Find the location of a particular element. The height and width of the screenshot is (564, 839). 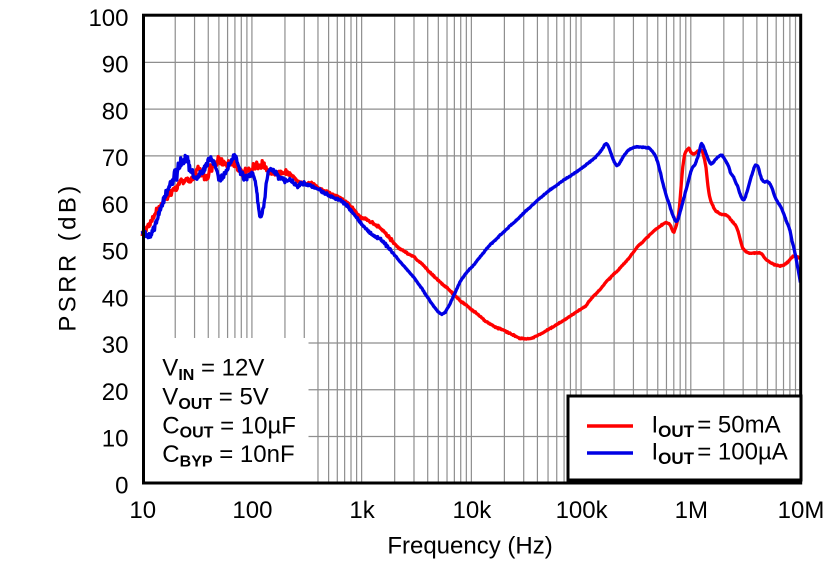

svg-text: 20 is located at coordinates (115, 392).